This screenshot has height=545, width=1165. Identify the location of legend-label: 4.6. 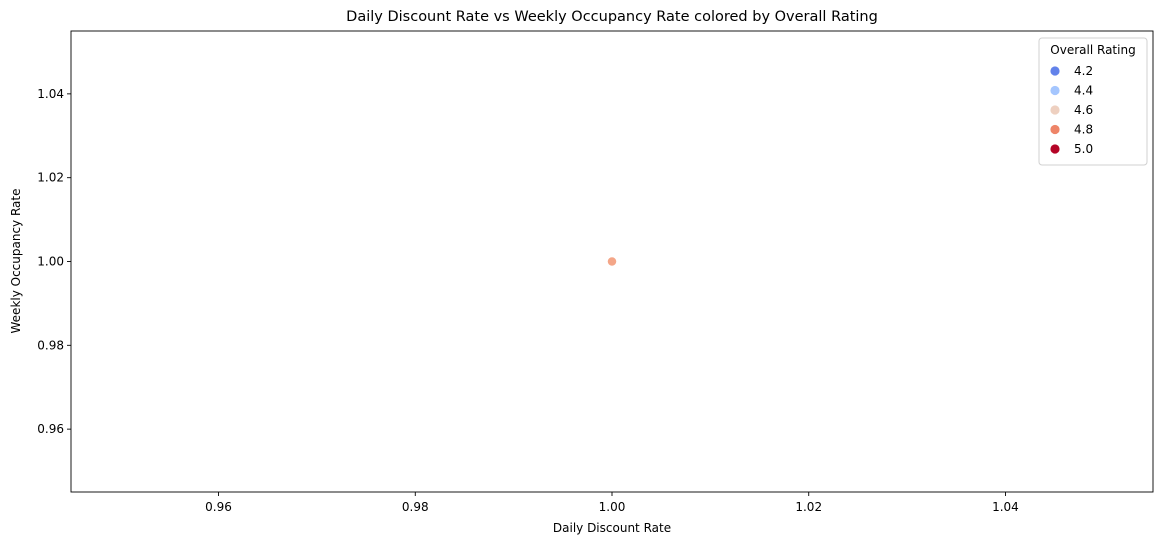
(1083, 110).